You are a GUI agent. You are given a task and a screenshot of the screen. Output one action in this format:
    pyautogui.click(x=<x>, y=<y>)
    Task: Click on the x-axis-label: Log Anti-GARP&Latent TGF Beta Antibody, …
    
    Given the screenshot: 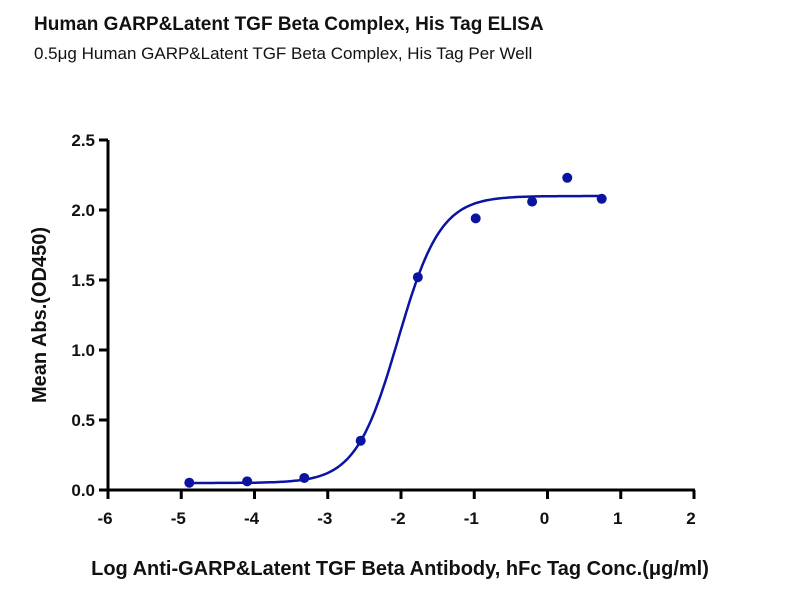 What is the action you would take?
    pyautogui.click(x=400, y=569)
    